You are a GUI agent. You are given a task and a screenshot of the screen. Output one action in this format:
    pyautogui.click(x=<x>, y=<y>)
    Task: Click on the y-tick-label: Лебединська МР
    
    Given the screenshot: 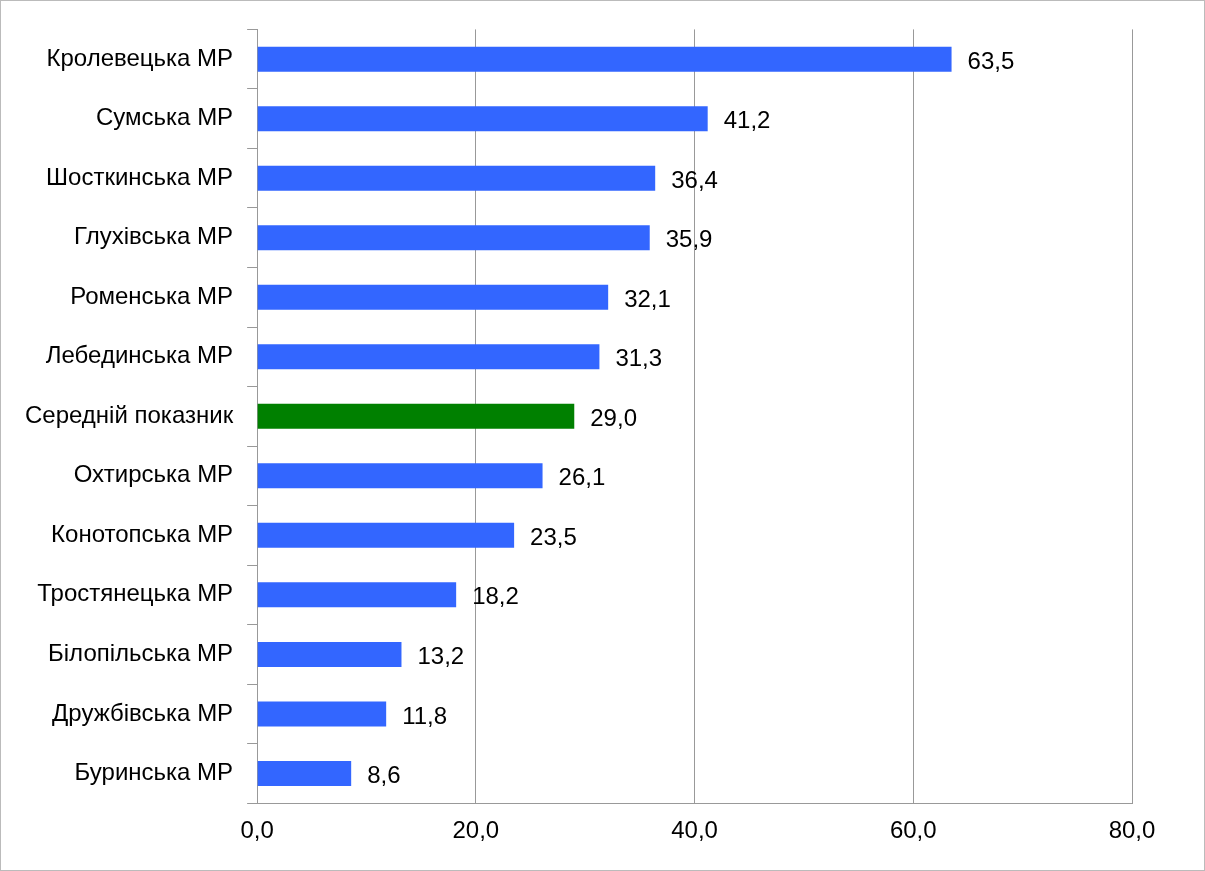 What is the action you would take?
    pyautogui.click(x=139, y=355)
    